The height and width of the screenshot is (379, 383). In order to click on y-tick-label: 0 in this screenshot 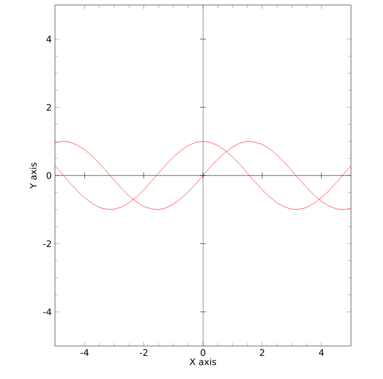, I will do `click(49, 175)`.